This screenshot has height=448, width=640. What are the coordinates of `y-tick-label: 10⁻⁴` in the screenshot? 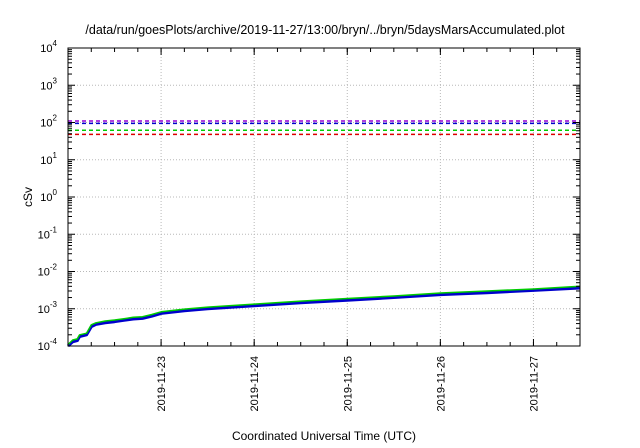 It's located at (48, 345).